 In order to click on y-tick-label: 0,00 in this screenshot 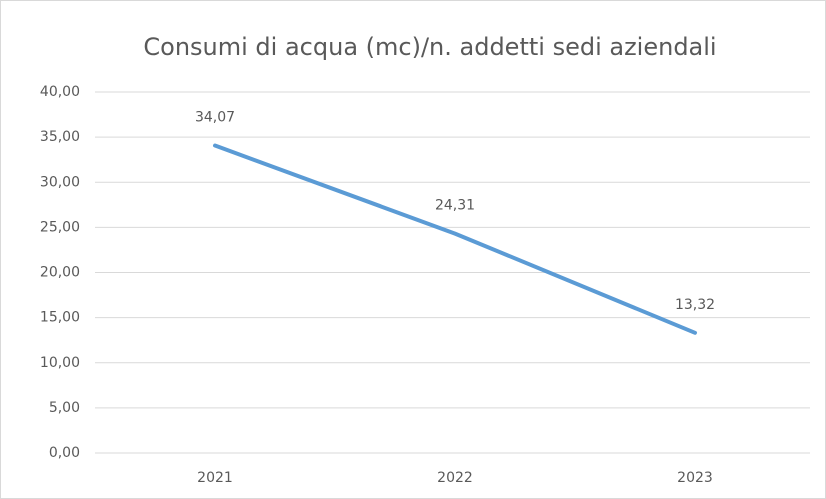, I will do `click(64, 453)`.